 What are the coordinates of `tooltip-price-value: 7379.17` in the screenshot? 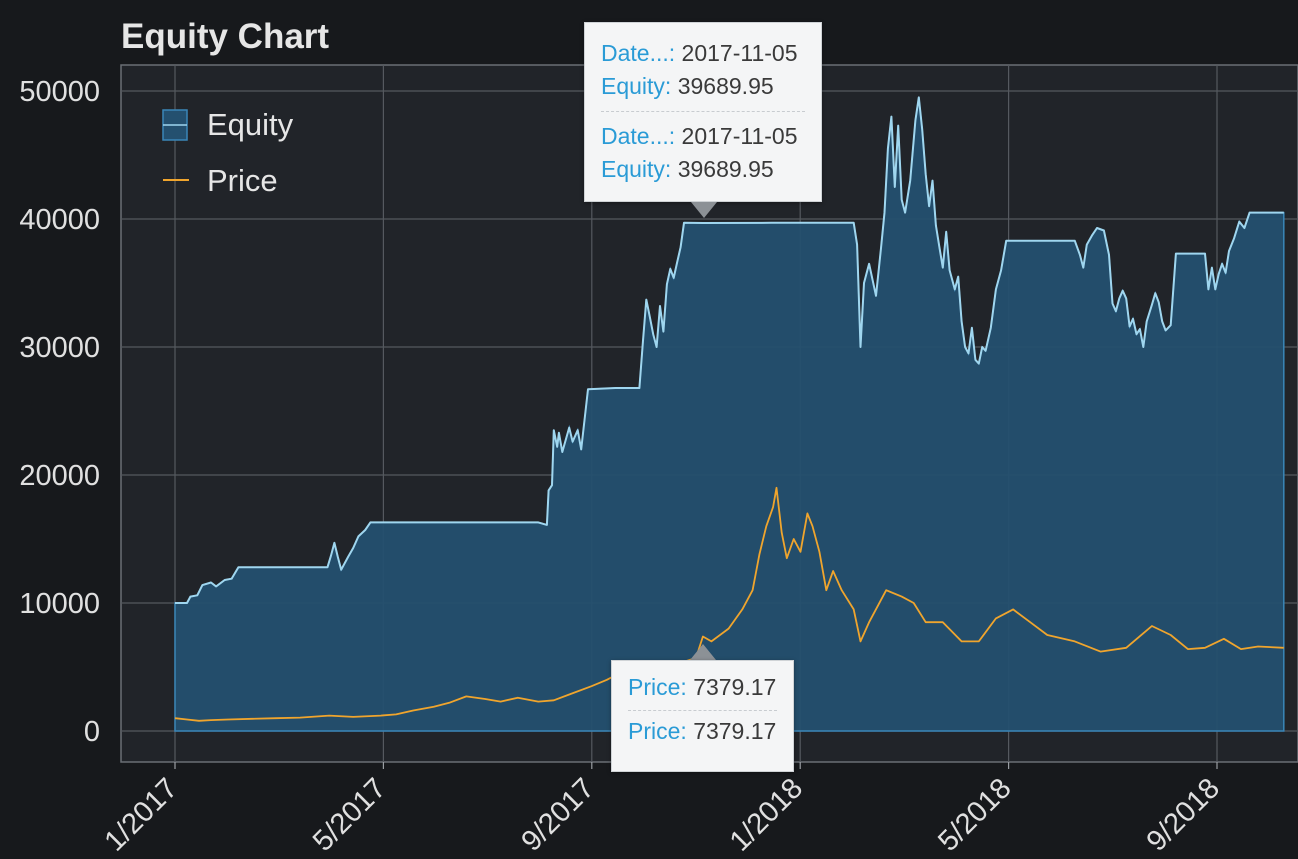 It's located at (735, 687).